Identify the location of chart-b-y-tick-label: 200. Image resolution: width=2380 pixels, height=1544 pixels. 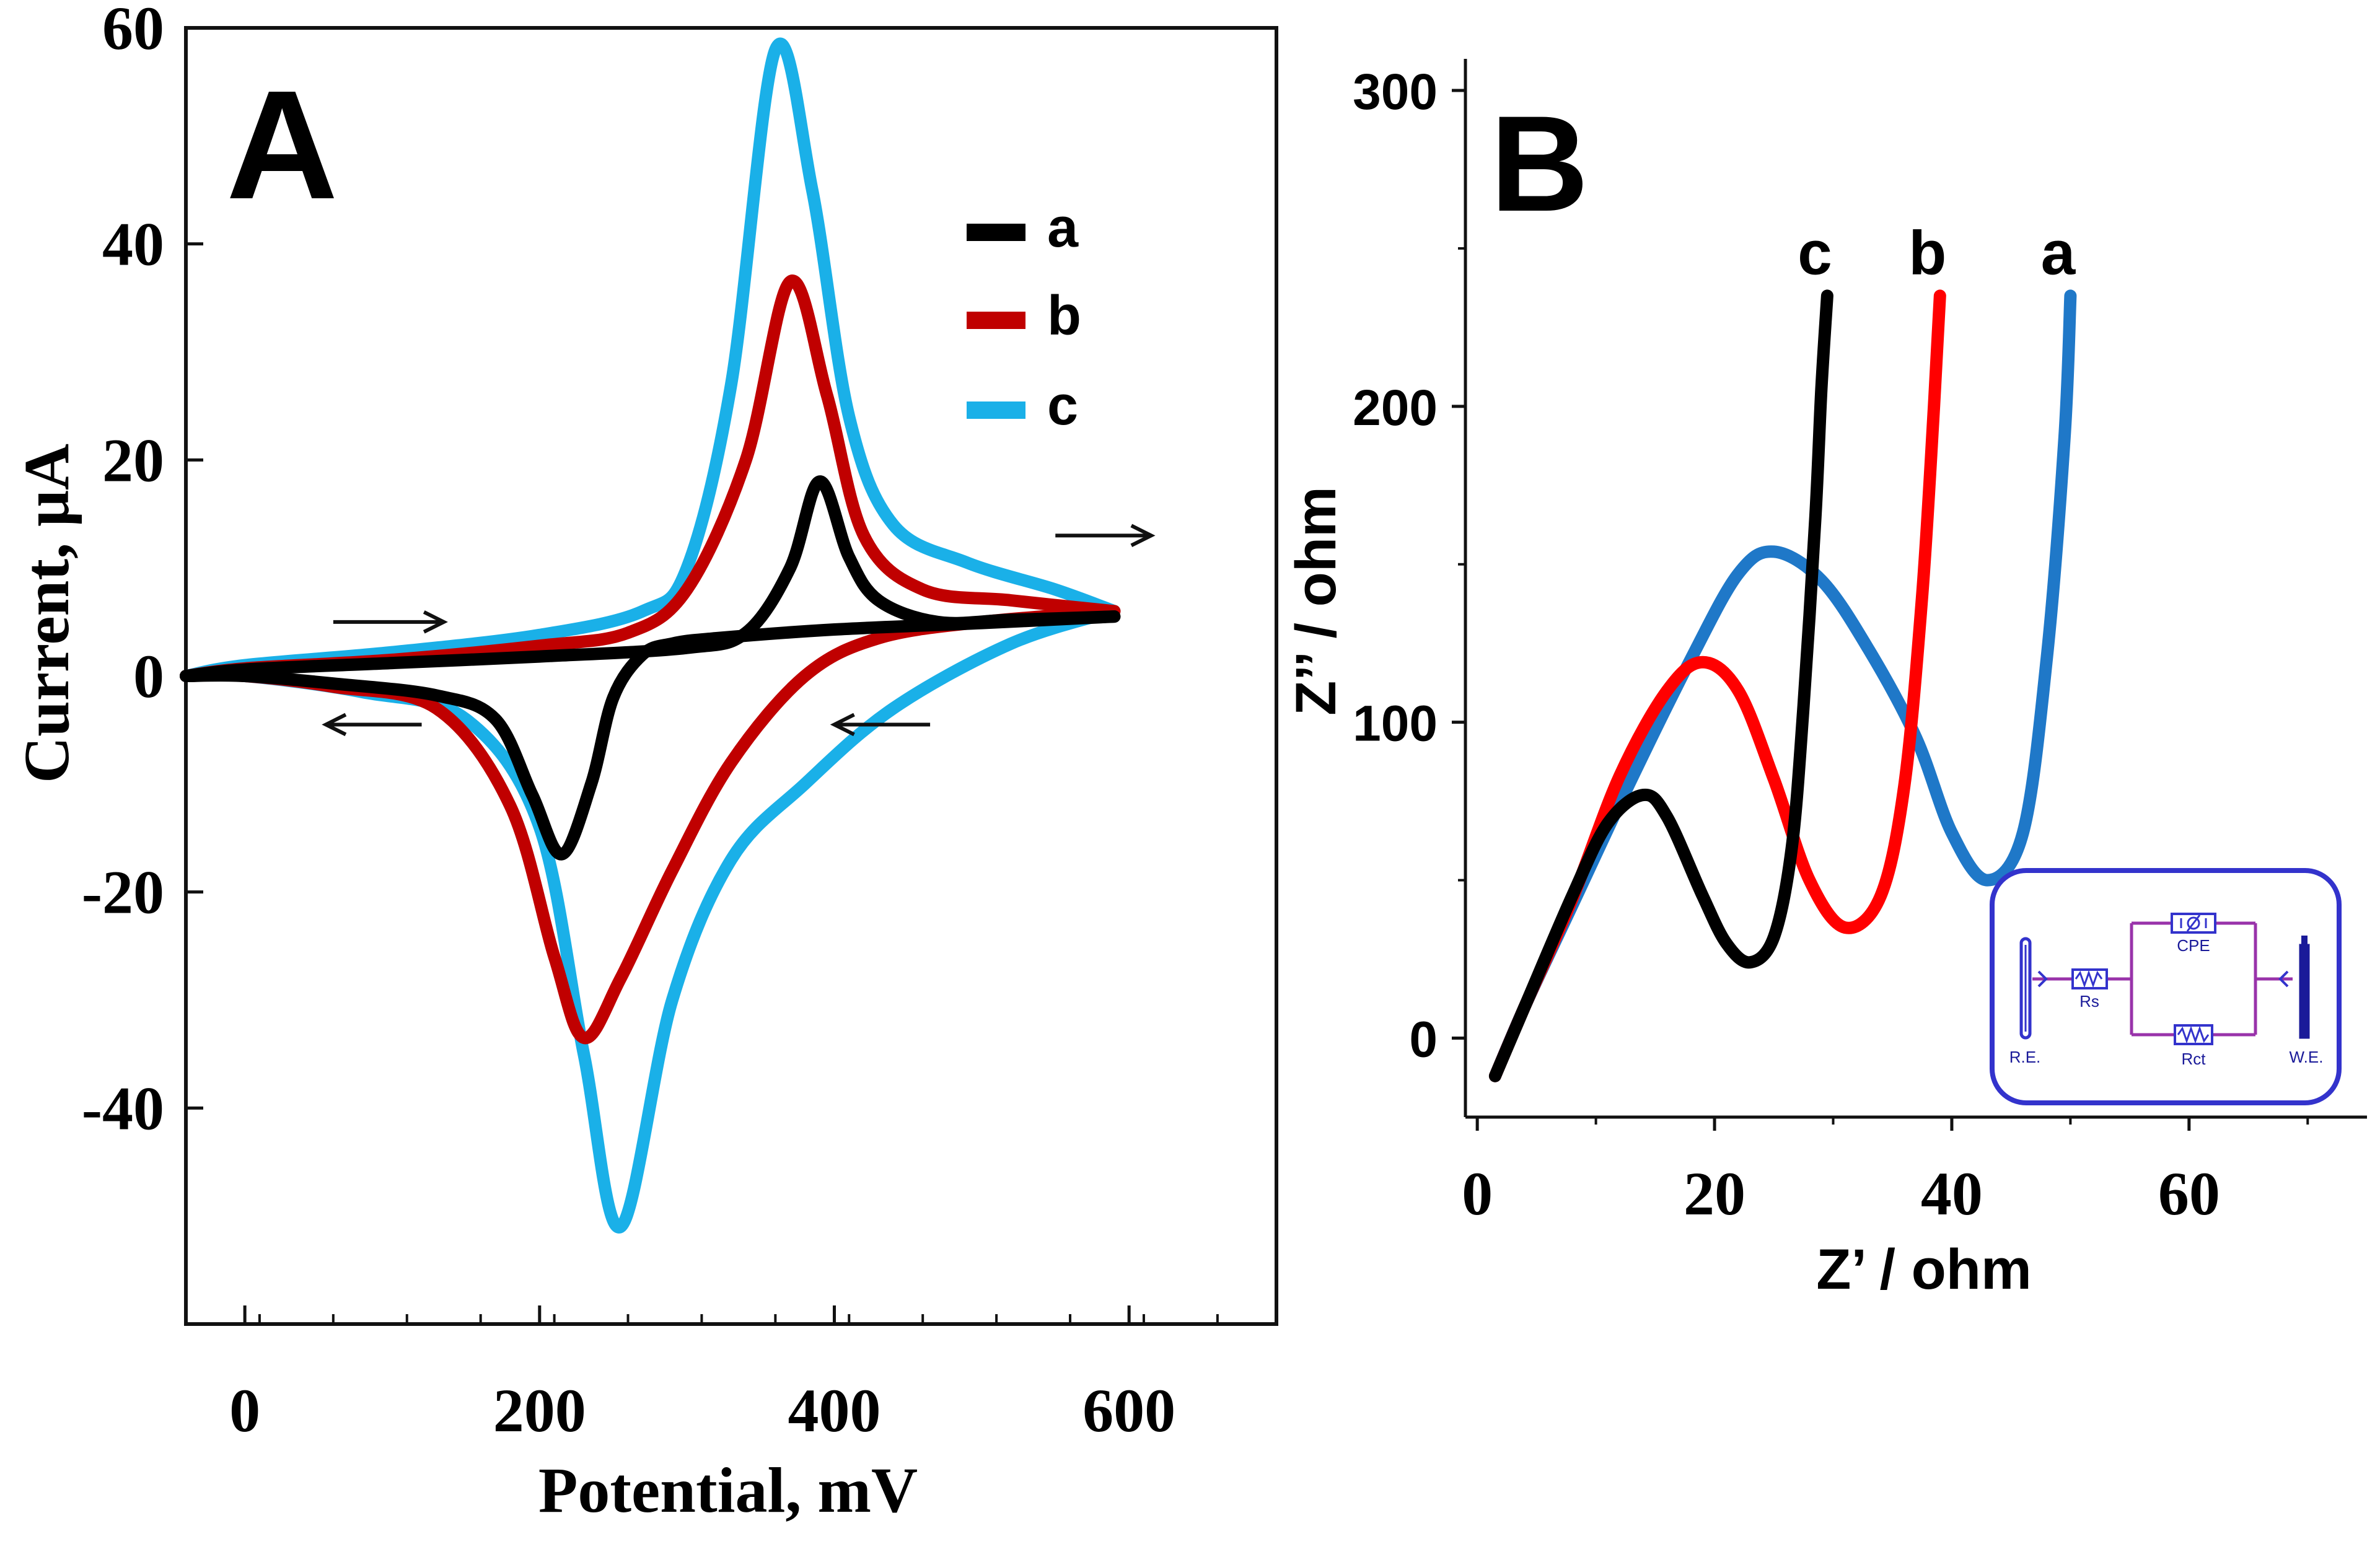
(1395, 408).